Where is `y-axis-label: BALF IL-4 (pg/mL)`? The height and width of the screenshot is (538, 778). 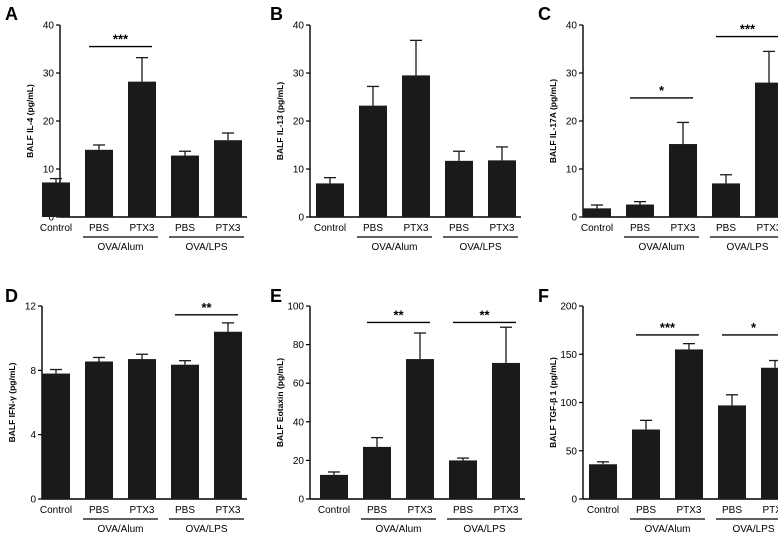
y-axis-label: BALF IL-4 (pg/mL) is located at coordinates (30, 121).